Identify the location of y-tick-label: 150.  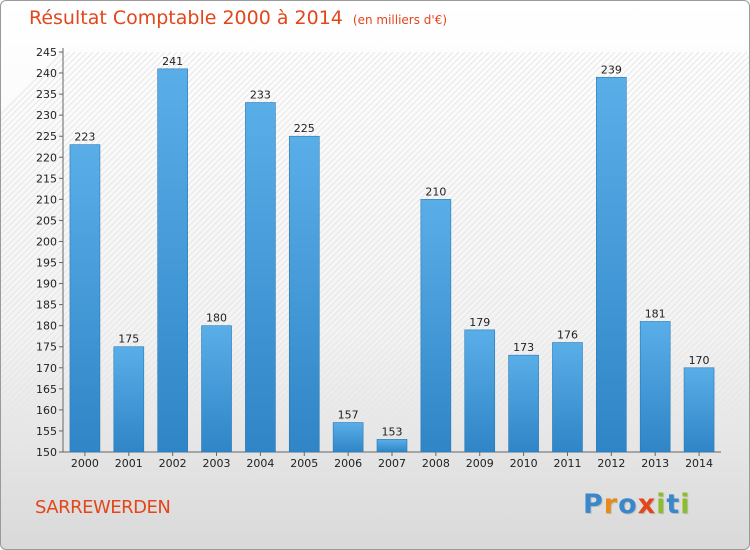
(46, 452).